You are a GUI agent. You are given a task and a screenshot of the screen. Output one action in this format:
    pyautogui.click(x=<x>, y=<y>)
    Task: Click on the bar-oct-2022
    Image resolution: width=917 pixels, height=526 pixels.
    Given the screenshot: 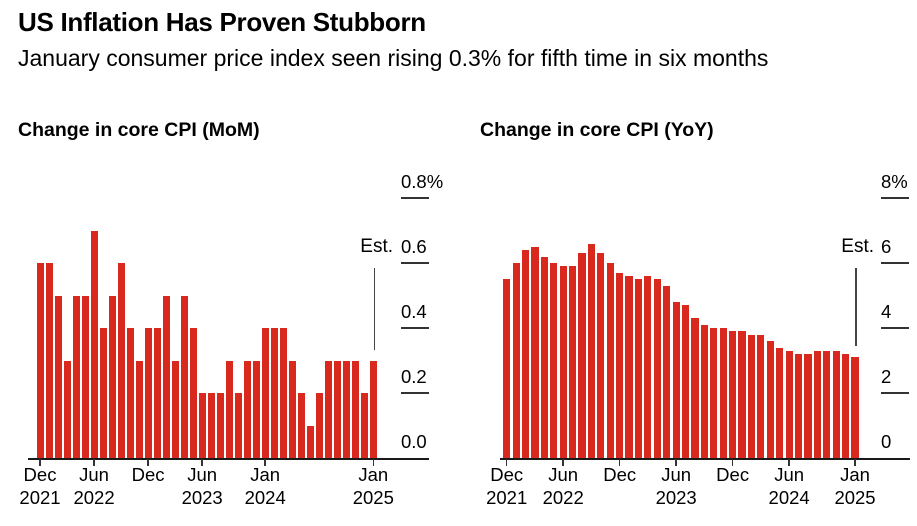 What is the action you would take?
    pyautogui.click(x=130, y=393)
    